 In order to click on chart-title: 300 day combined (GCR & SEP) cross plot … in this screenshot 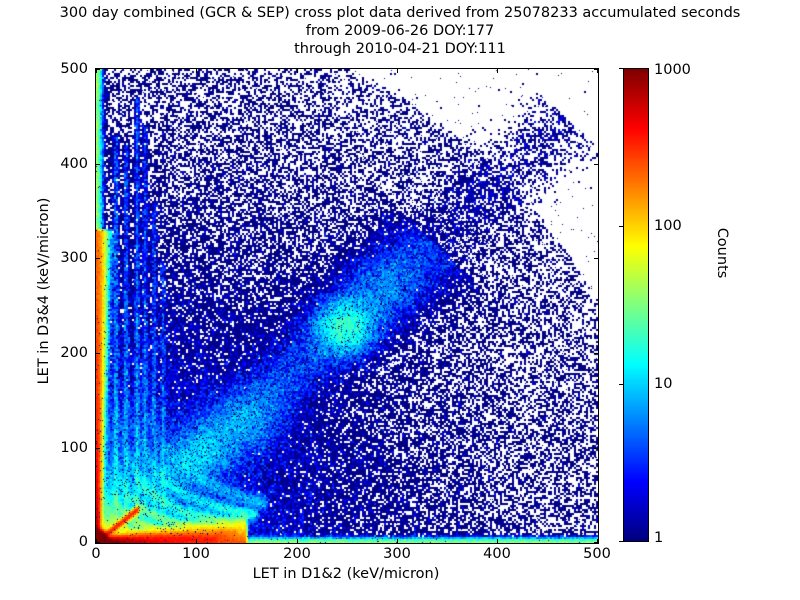, I will do `click(400, 31)`.